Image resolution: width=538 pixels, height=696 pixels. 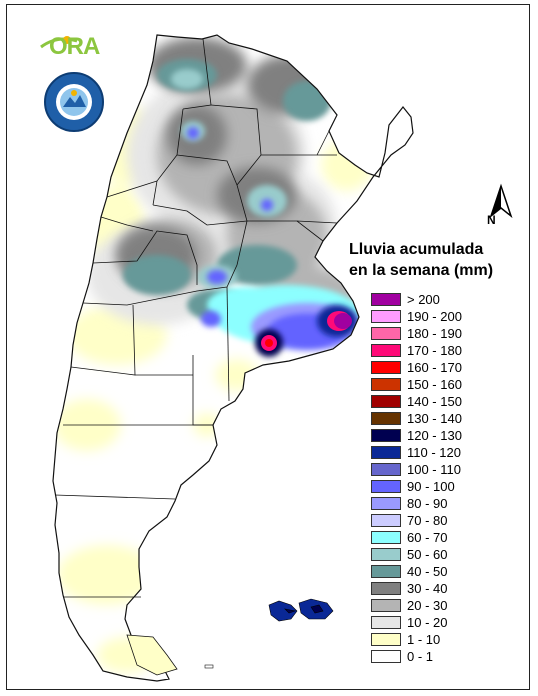 I want to click on legend-row: 20 - 30, so click(x=446, y=605).